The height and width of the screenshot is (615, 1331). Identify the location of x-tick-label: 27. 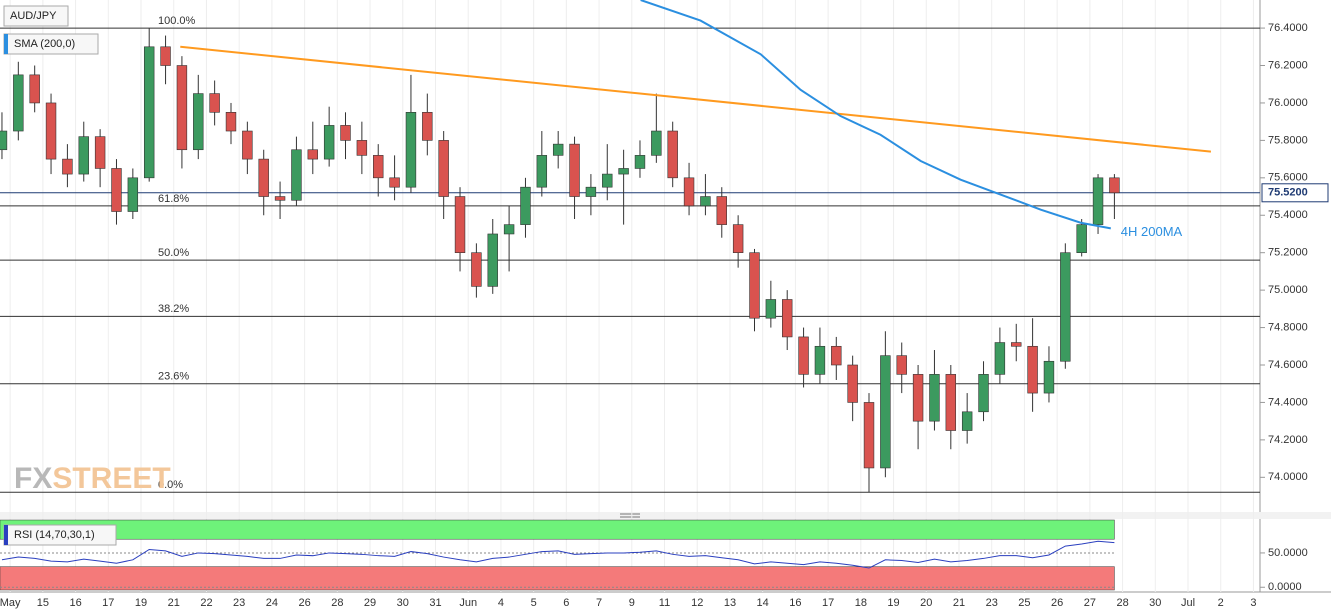
(1090, 603).